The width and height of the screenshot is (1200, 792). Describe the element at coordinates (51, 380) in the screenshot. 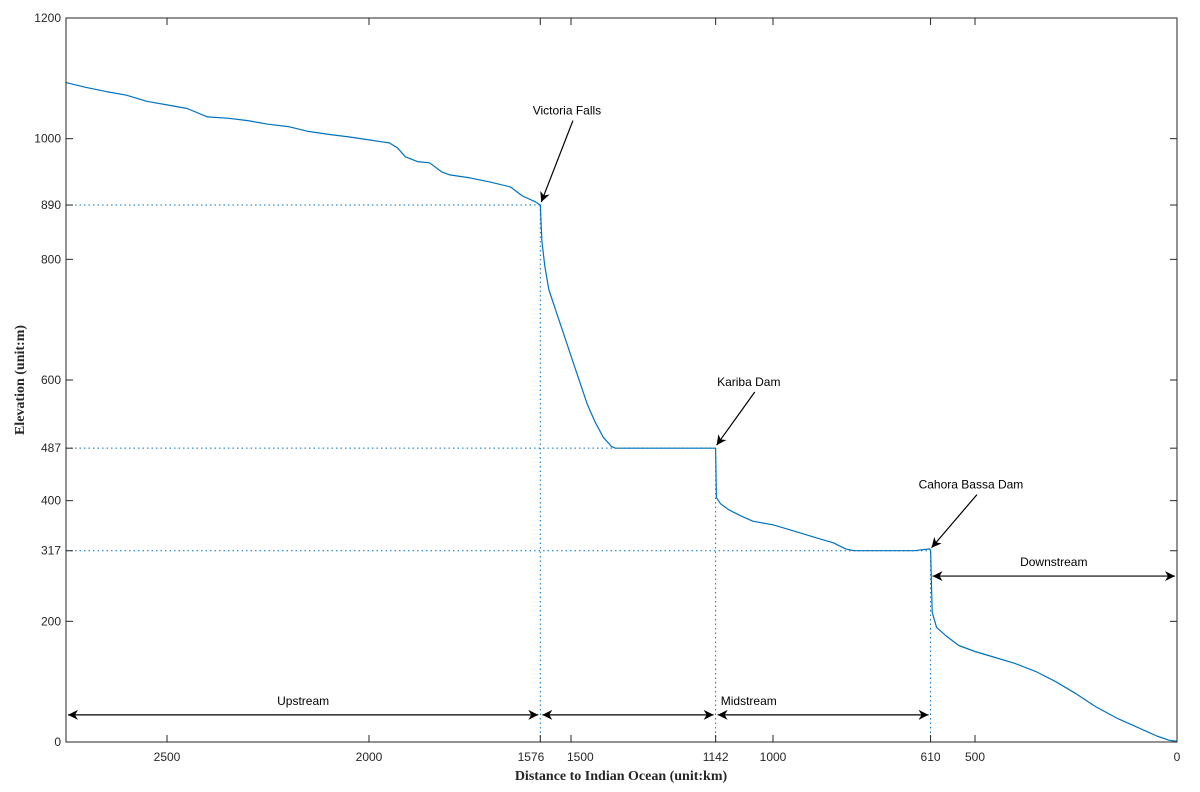

I see `y-tick-label-600: 600` at that location.